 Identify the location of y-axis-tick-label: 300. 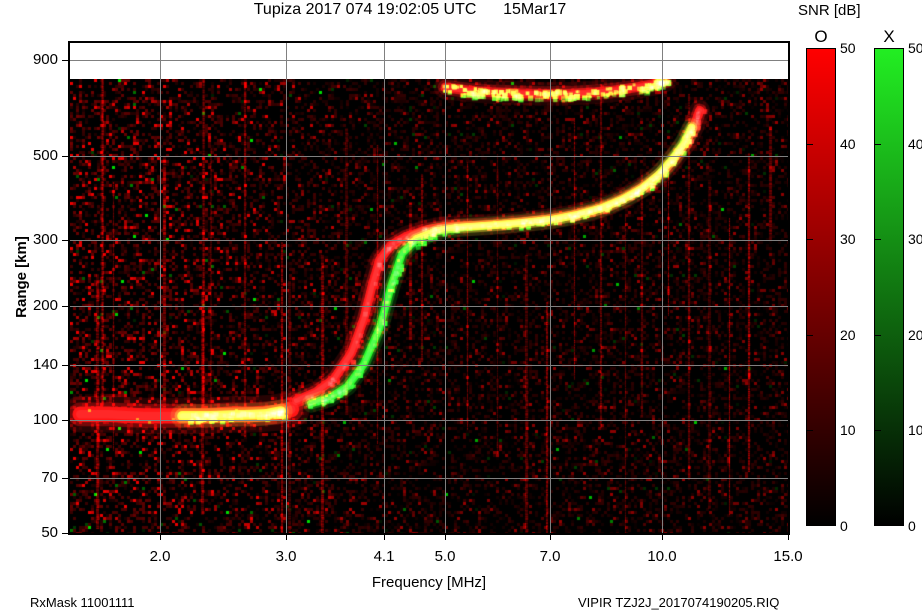
(45, 239).